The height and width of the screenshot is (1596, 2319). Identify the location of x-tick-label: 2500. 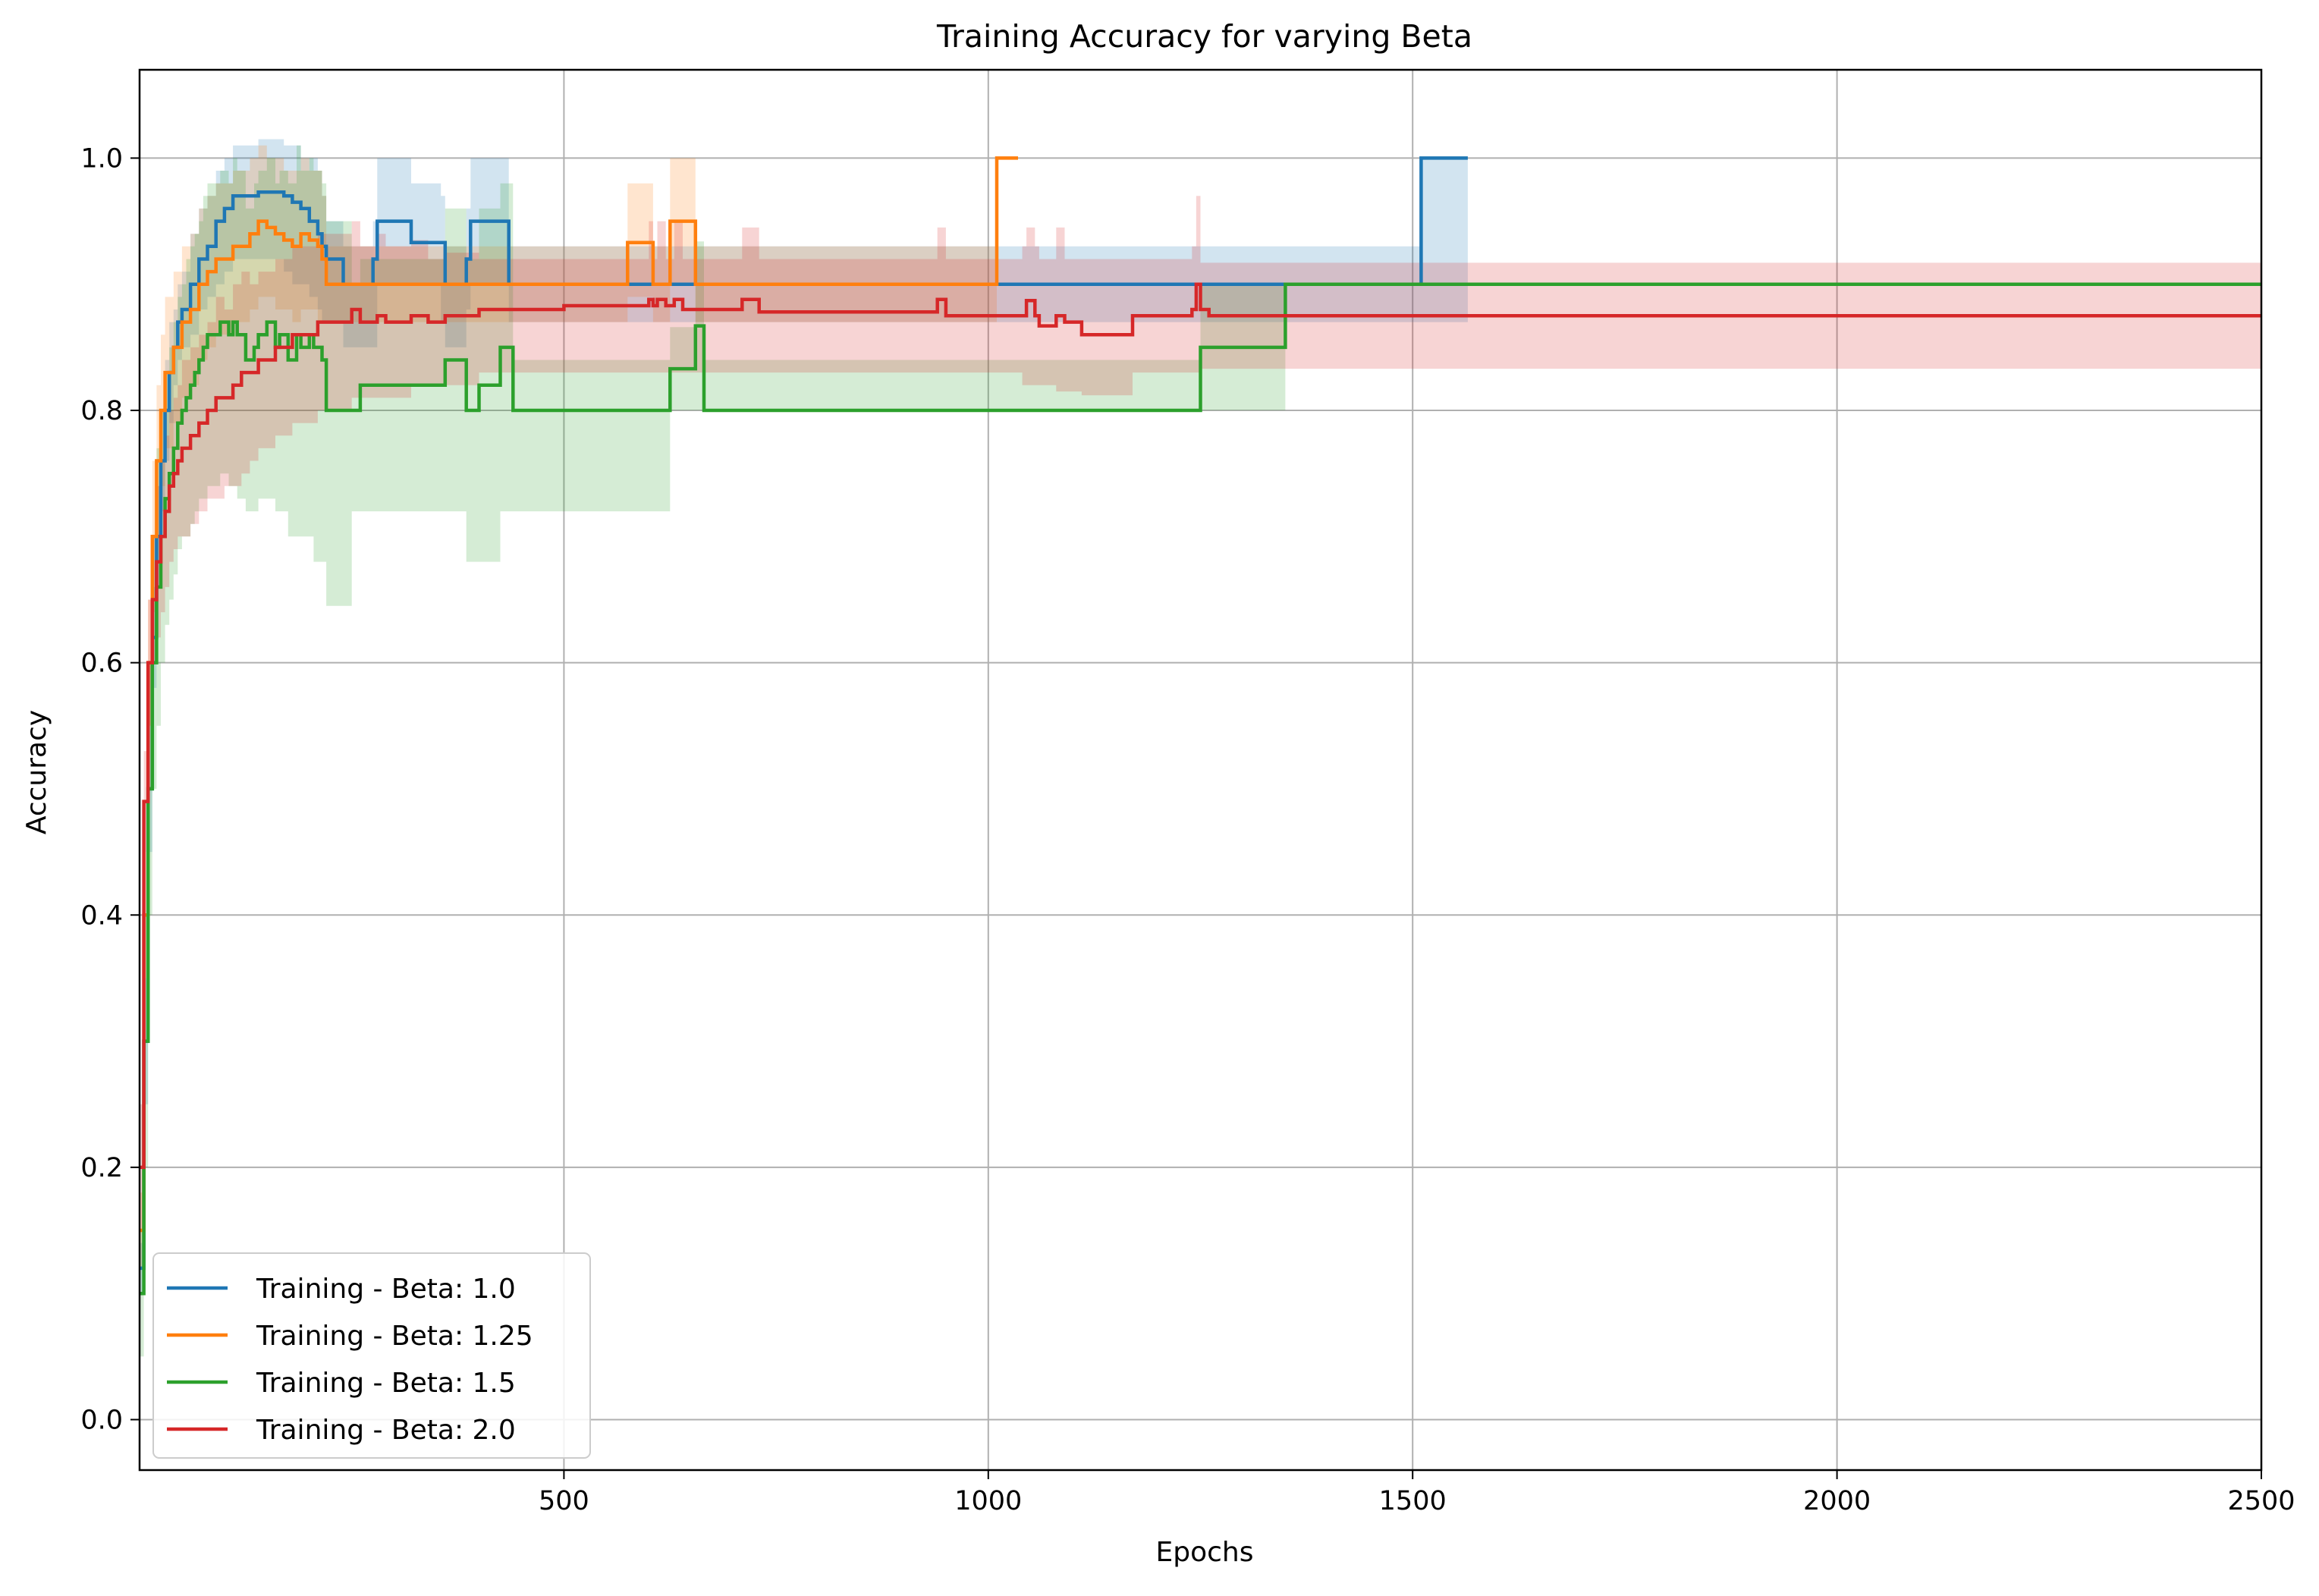
(2261, 1501).